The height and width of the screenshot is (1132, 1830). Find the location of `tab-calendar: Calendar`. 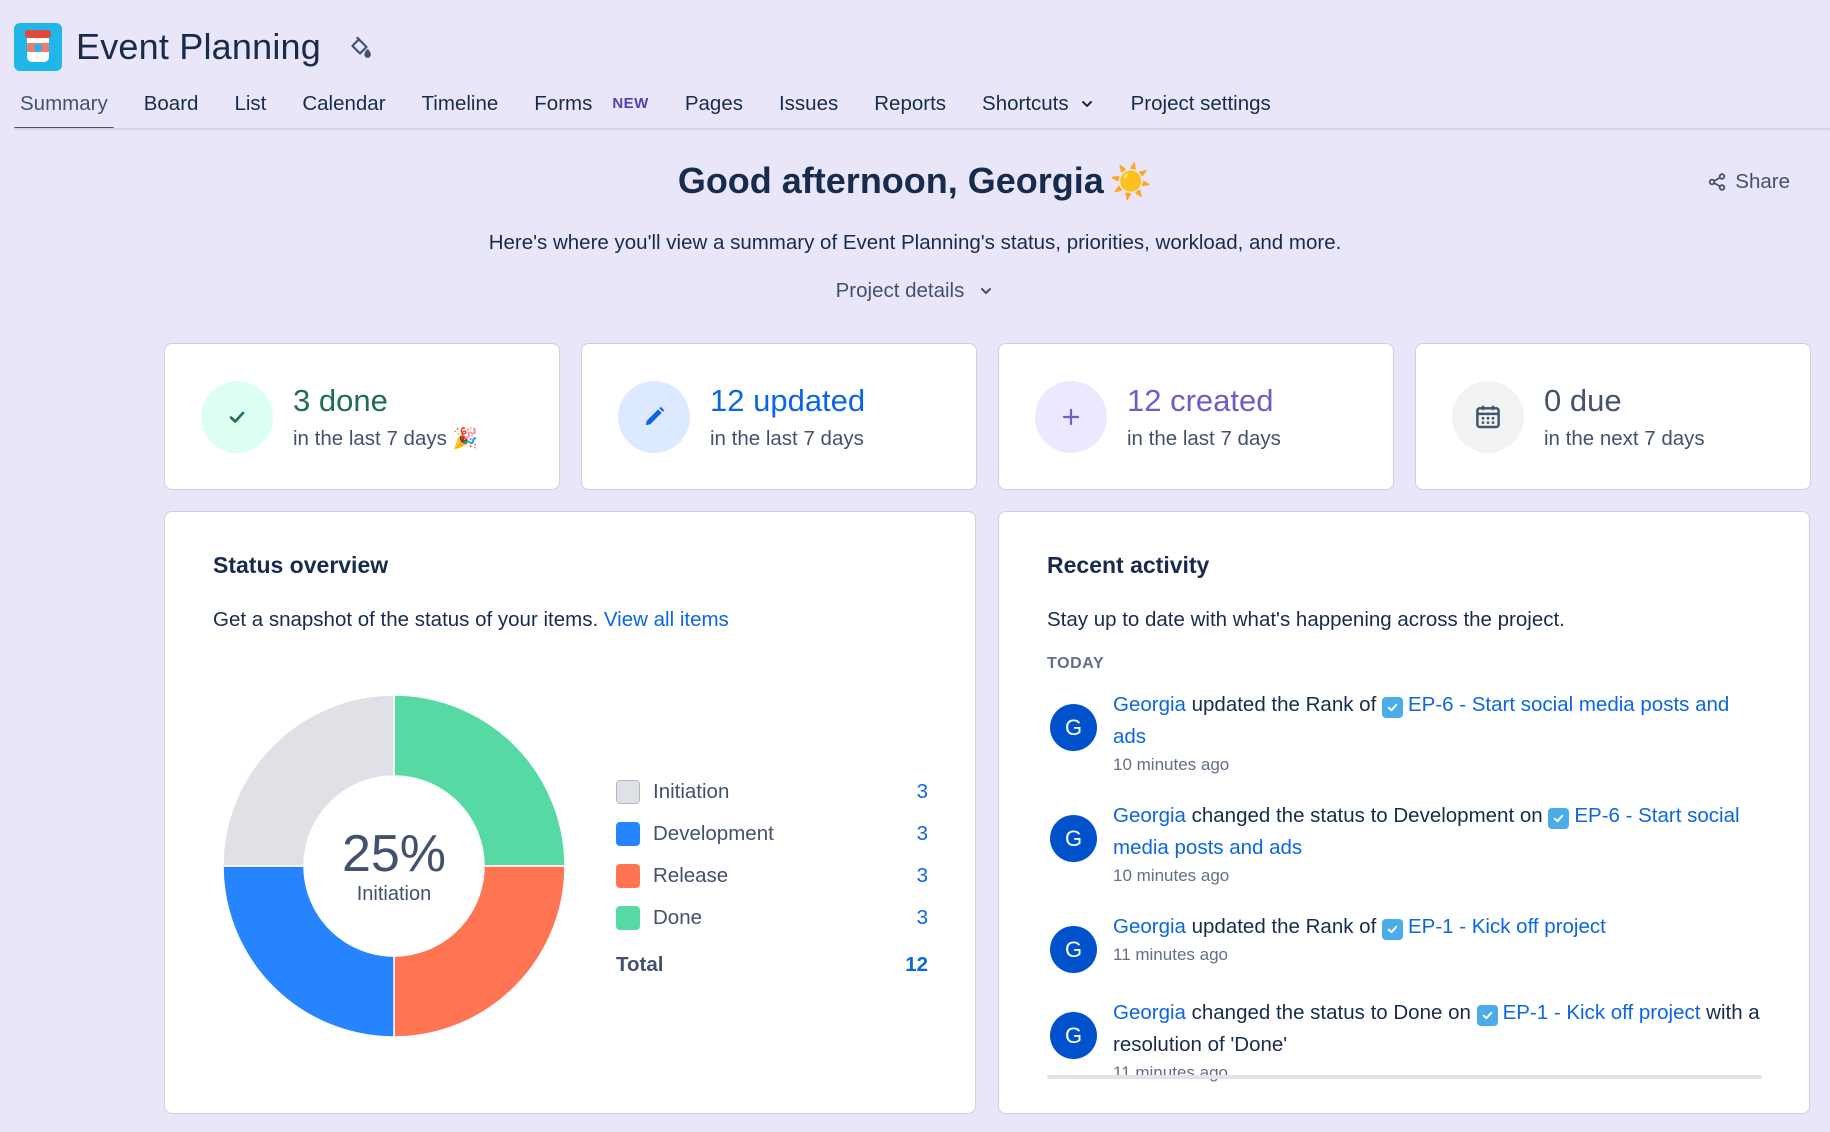

tab-calendar: Calendar is located at coordinates (343, 107).